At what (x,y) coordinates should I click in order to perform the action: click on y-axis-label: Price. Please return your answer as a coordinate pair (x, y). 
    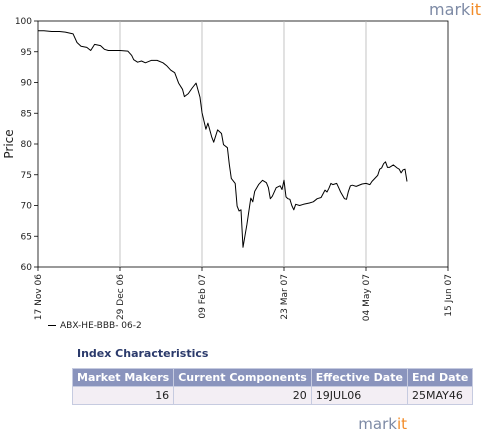
    Looking at the image, I should click on (9, 143).